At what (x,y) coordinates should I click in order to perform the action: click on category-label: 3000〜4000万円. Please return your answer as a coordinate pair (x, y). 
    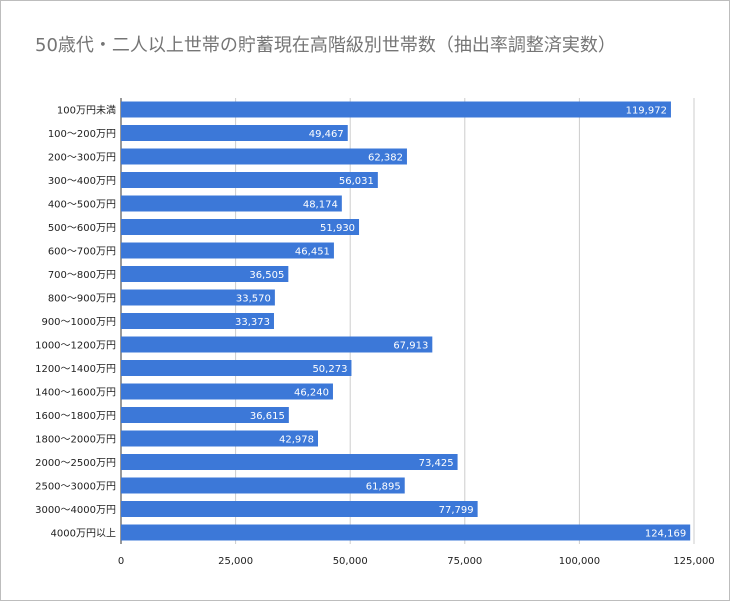
    Looking at the image, I should click on (75, 510).